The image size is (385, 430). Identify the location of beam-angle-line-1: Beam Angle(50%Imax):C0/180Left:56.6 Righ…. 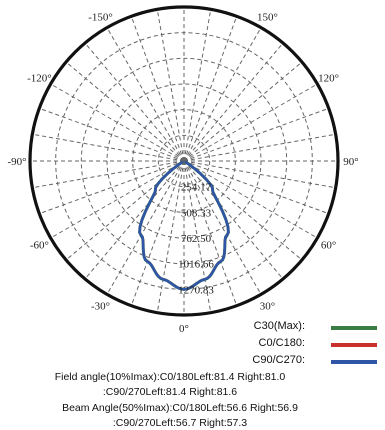
(180, 408).